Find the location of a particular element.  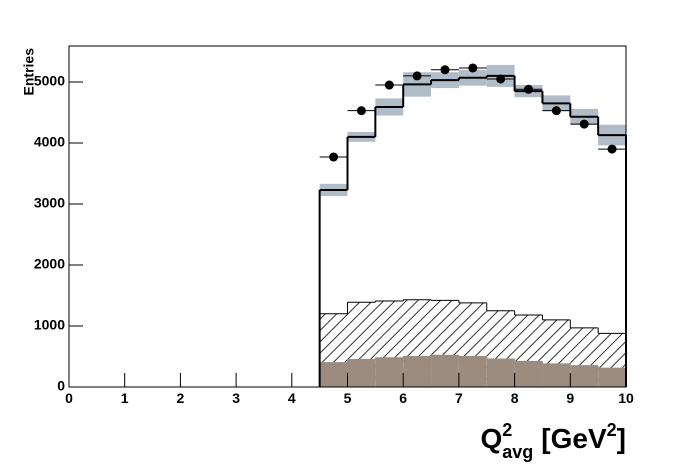

x-tick-label: 5 is located at coordinates (348, 398).